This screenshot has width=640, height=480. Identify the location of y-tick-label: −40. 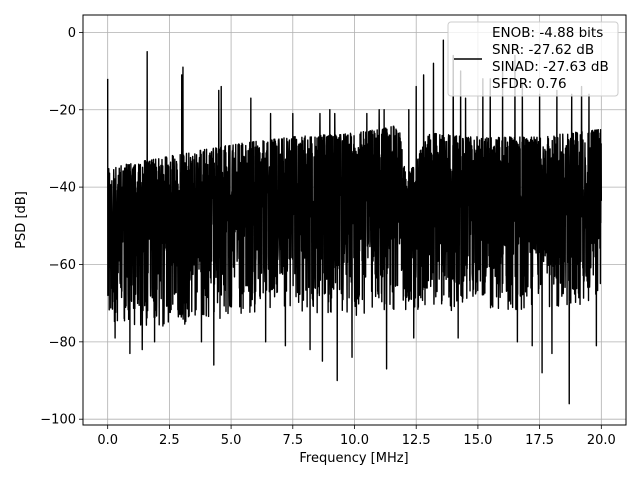
(62, 188).